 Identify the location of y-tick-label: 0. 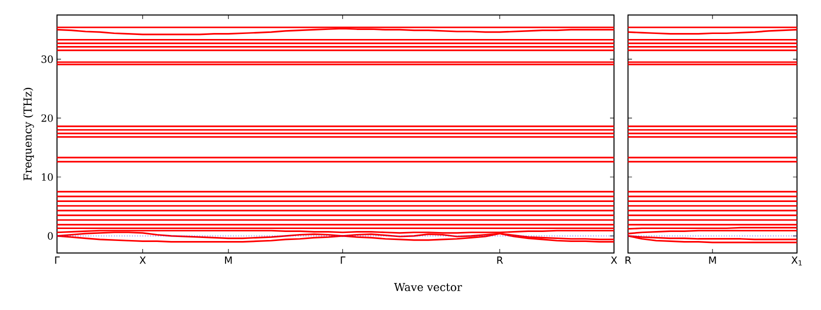
(50, 236).